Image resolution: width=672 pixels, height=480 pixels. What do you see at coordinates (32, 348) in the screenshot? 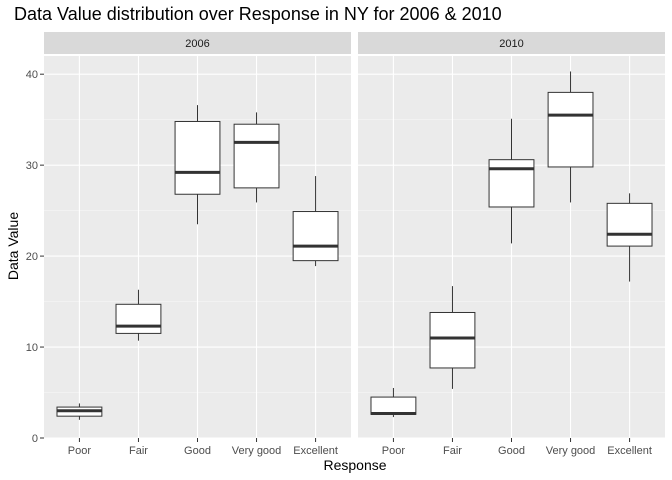
I see `y-tick-label: 10` at bounding box center [32, 348].